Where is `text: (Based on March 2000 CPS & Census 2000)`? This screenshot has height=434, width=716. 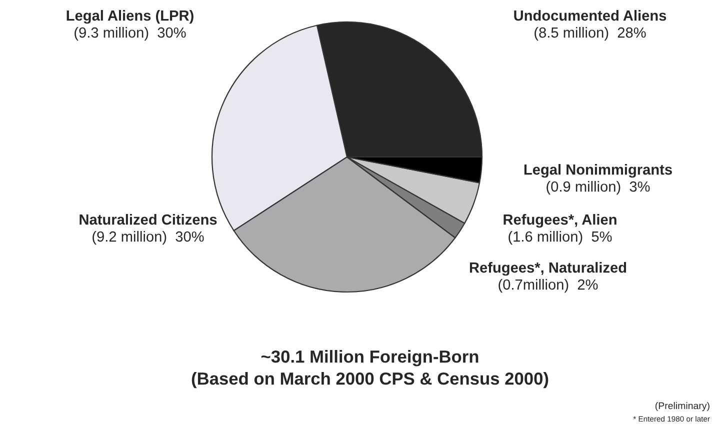 text: (Based on March 2000 CPS & Census 2000) is located at coordinates (370, 380).